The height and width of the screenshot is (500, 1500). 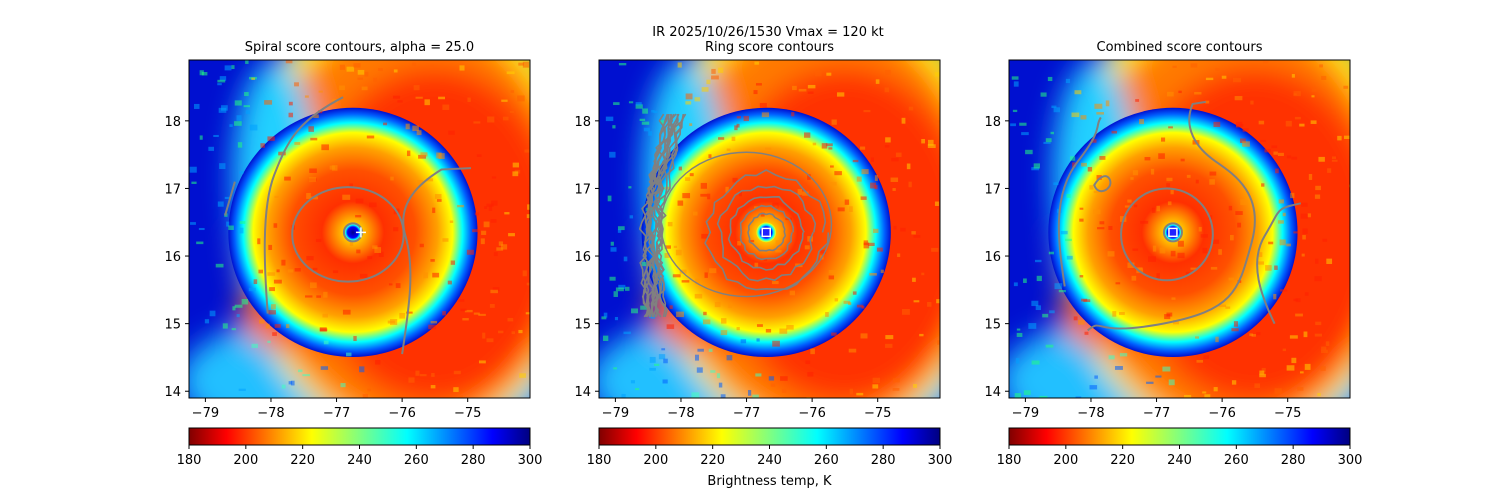 I want to click on spiral-contour-small, so click(x=230, y=198).